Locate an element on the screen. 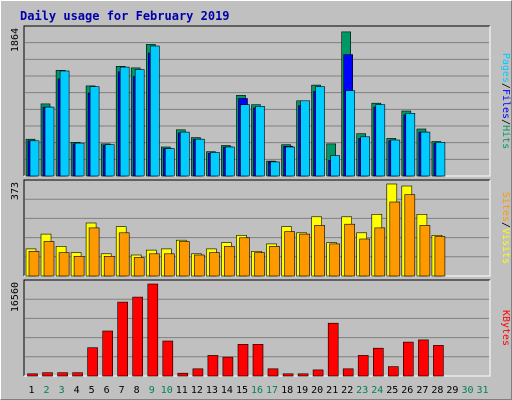  x-tick-label-31: 31 is located at coordinates (482, 390).